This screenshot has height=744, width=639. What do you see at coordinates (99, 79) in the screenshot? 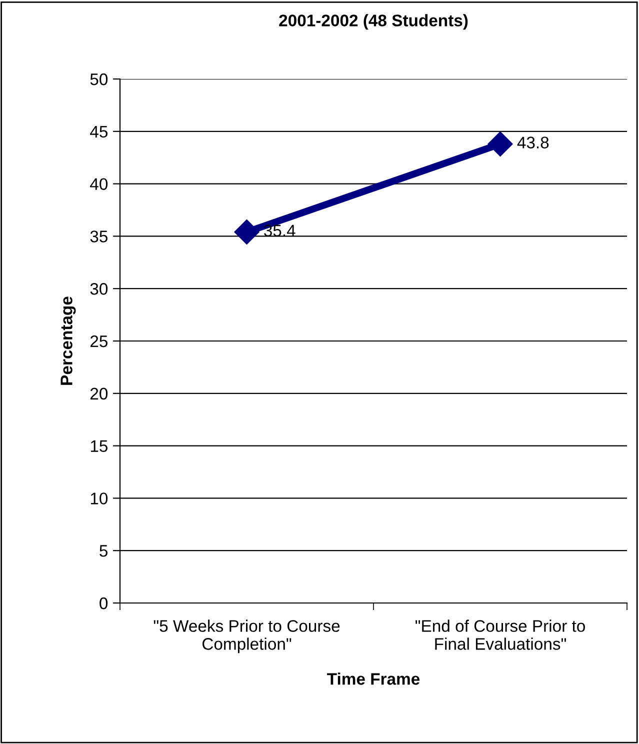
I see `y-tick-label: 50` at bounding box center [99, 79].